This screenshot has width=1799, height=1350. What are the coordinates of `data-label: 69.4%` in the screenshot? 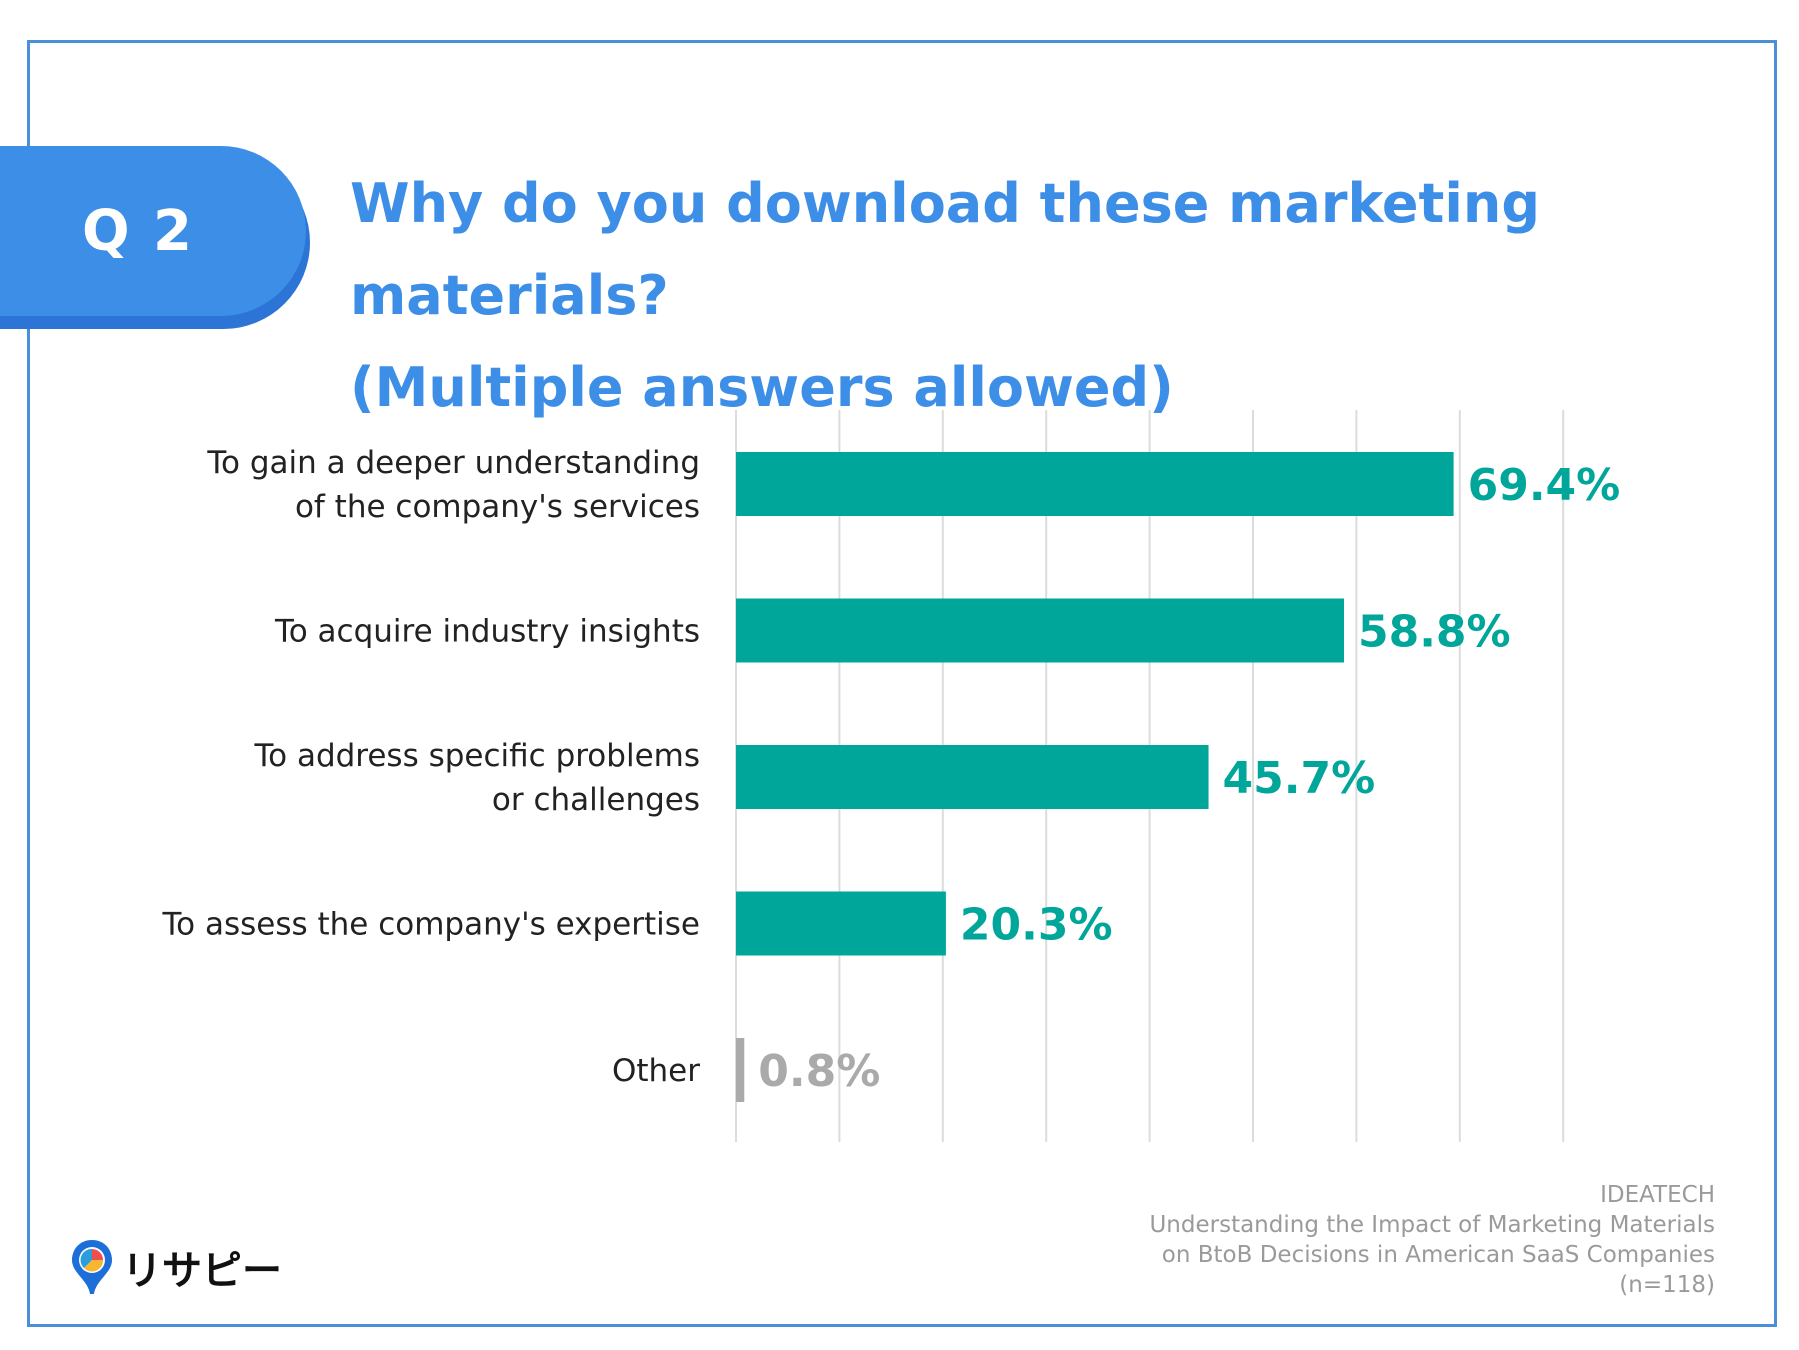 It's located at (1544, 485).